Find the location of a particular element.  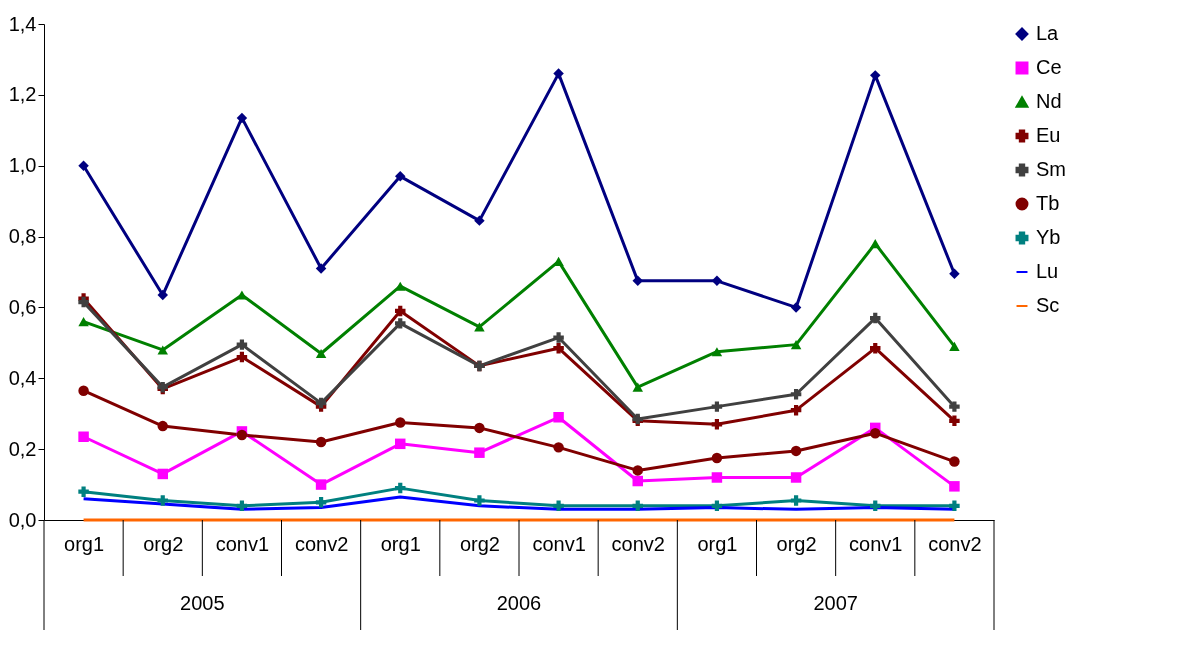

text: 2006 is located at coordinates (519, 603).